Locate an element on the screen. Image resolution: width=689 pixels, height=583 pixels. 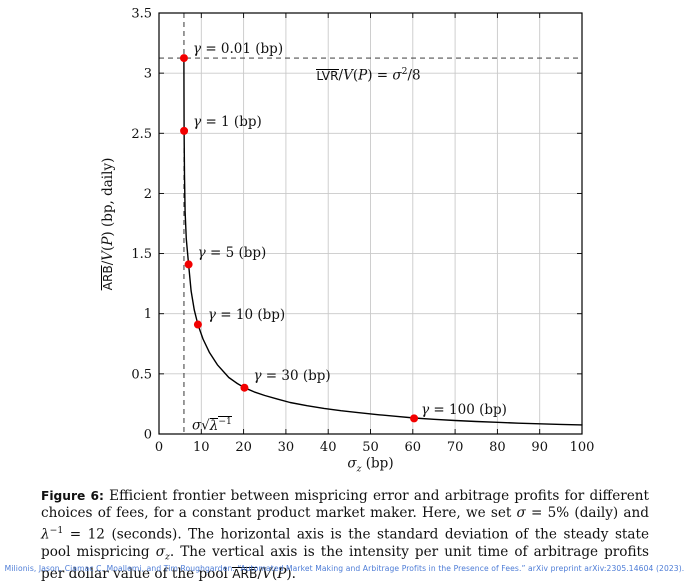
label-gamma-0.01: γ = 0.01 (bp) is located at coordinates (238, 49).